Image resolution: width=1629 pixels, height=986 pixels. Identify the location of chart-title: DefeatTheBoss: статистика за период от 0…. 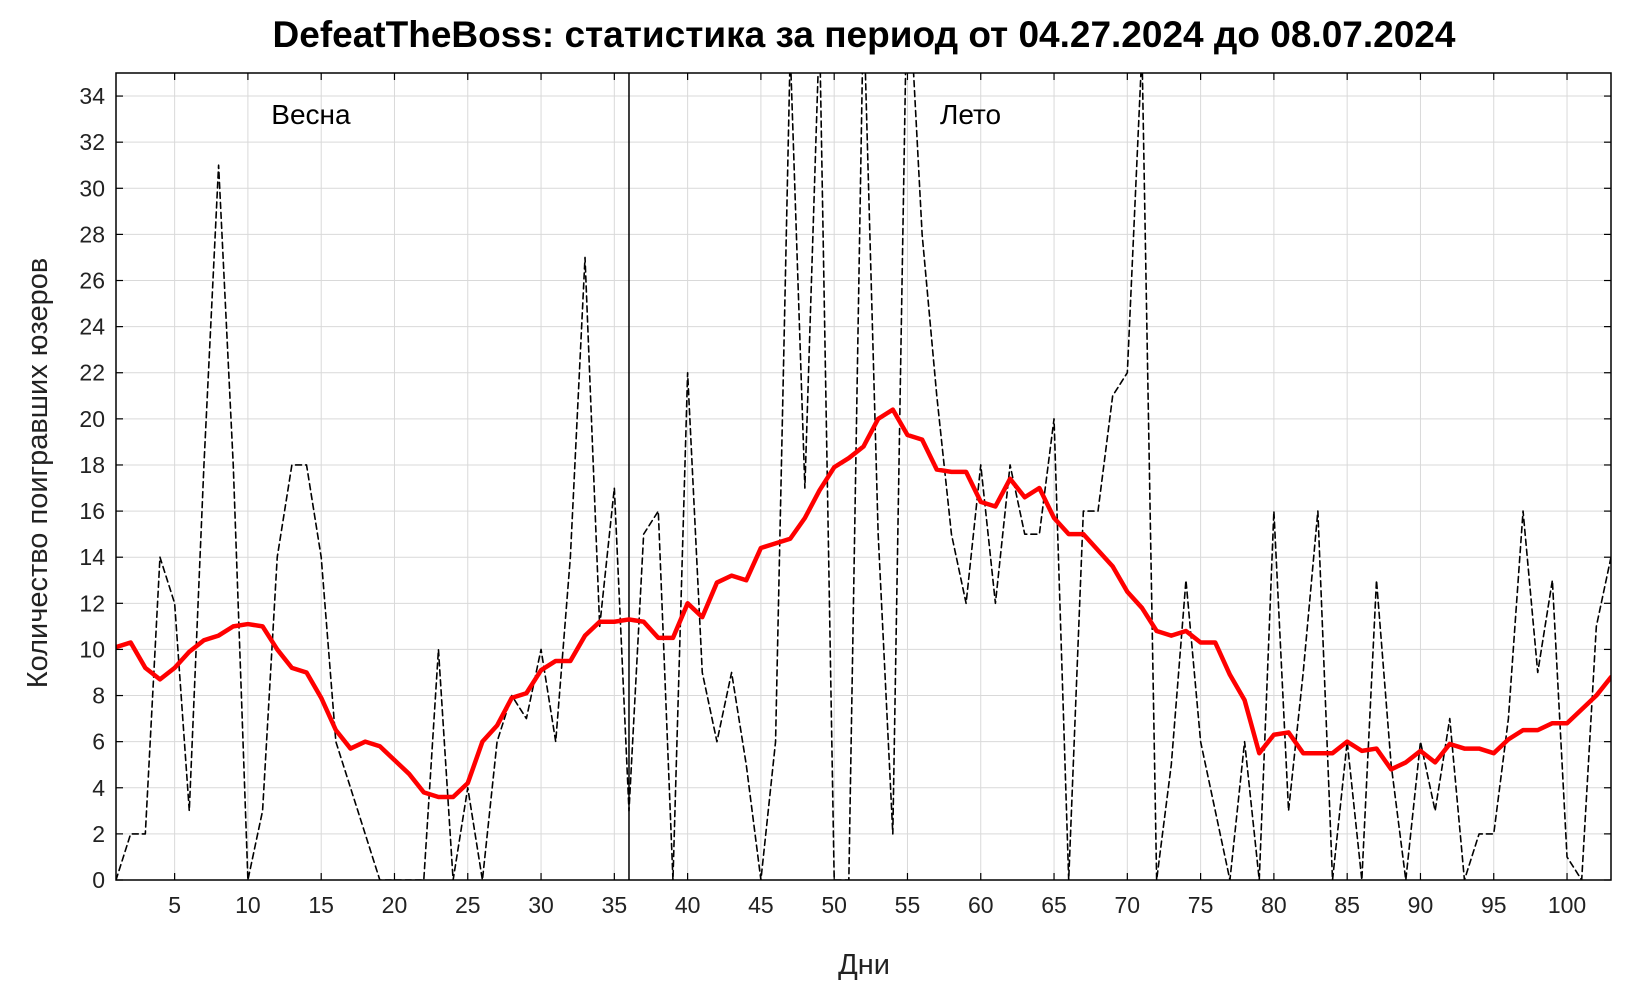
(864, 34).